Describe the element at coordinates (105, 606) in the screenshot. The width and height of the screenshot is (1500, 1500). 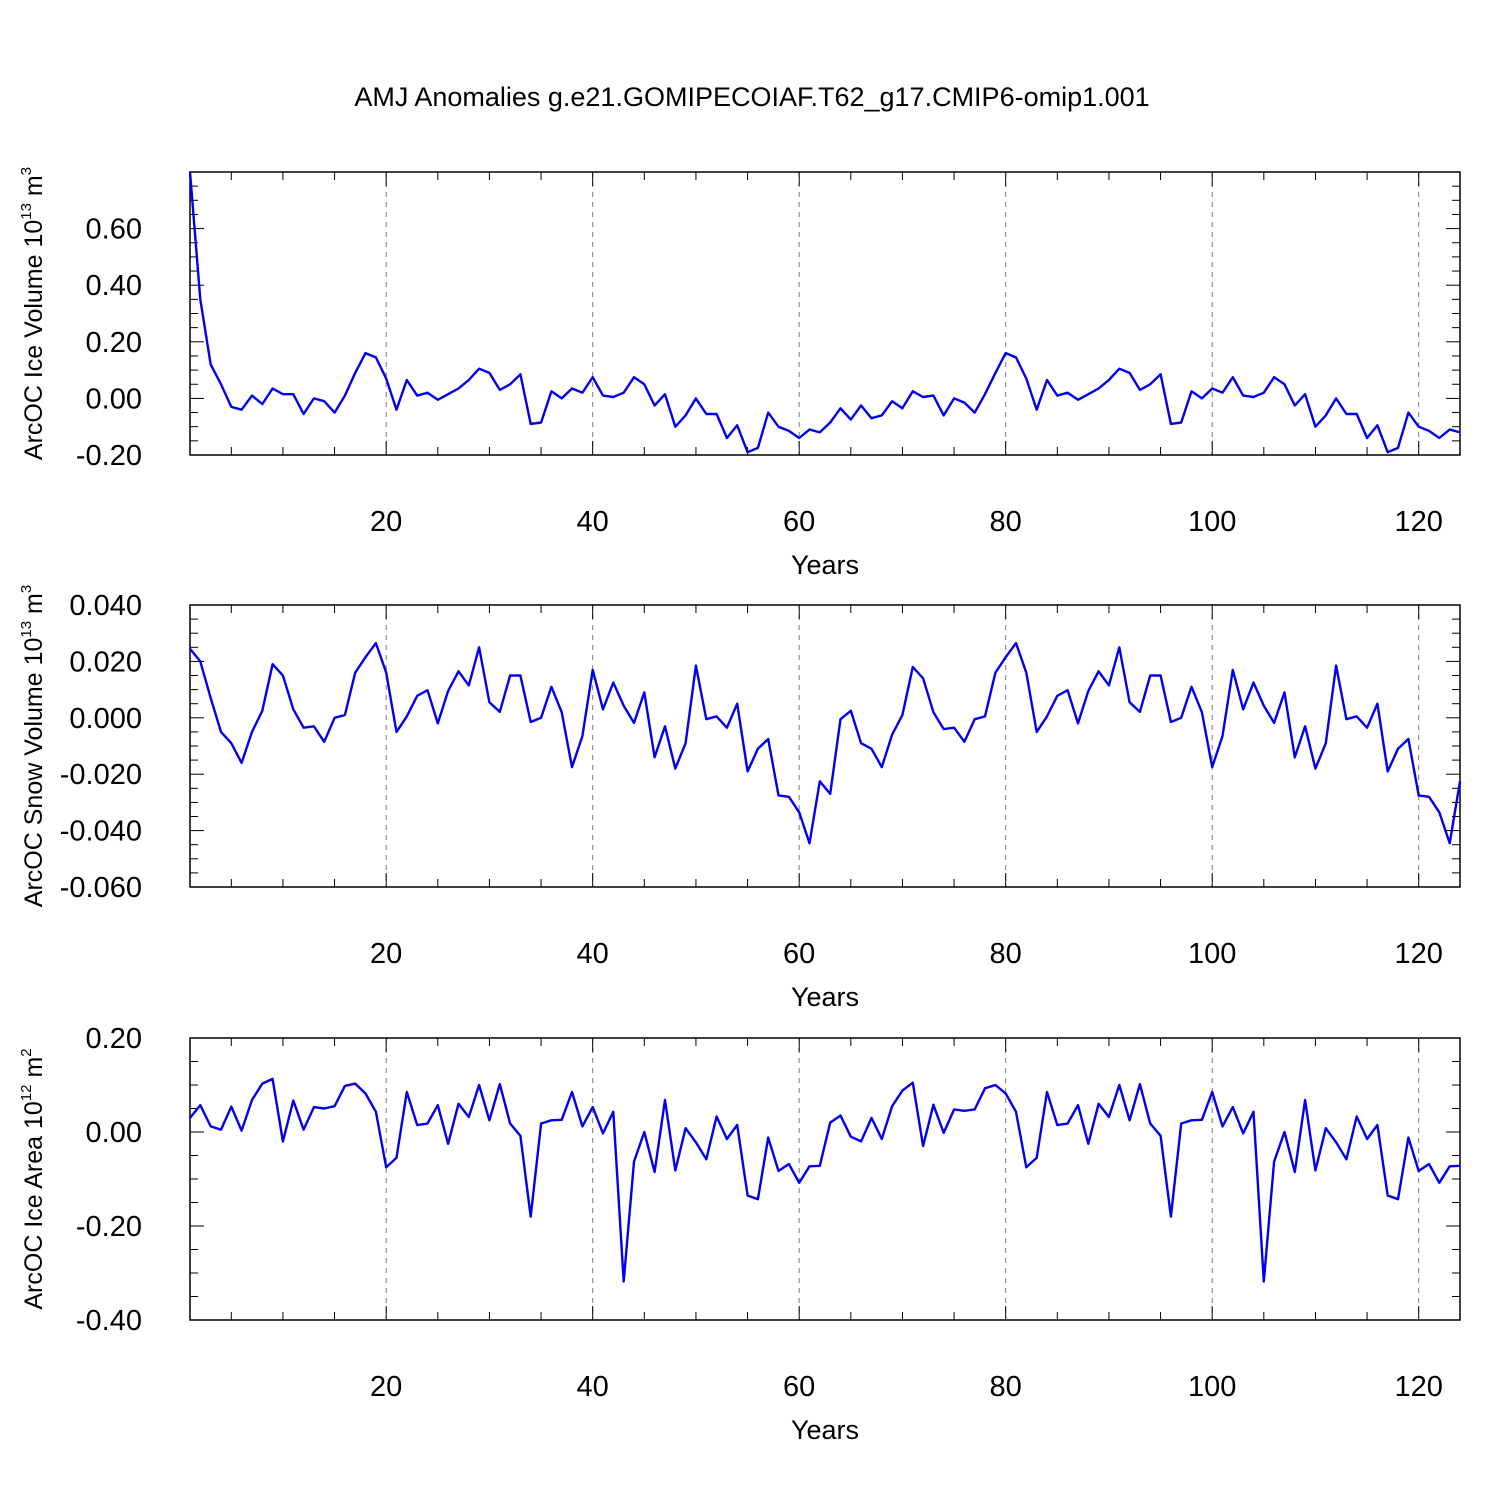
I see `y-tick-label: 0.040` at that location.